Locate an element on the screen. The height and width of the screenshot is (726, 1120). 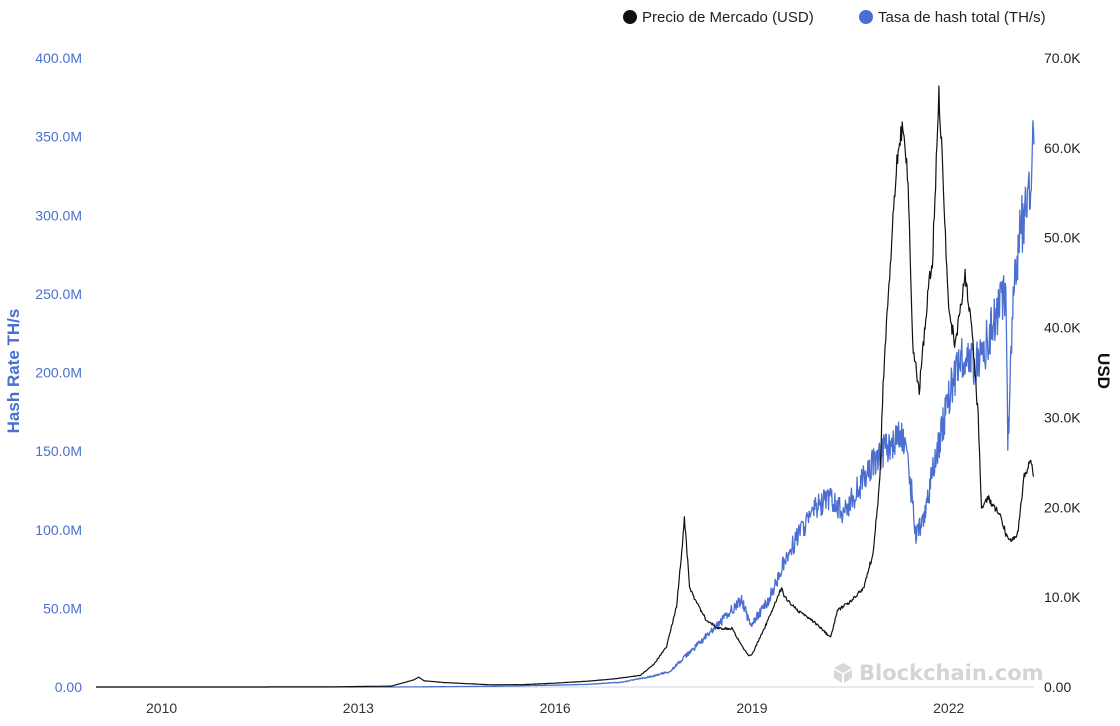
y-axis-right-ticks: 0.00 10.0K 20.0K 30.0K 40.0K 50.0K 60.0K 70.0K is located at coordinates (1062, 372).